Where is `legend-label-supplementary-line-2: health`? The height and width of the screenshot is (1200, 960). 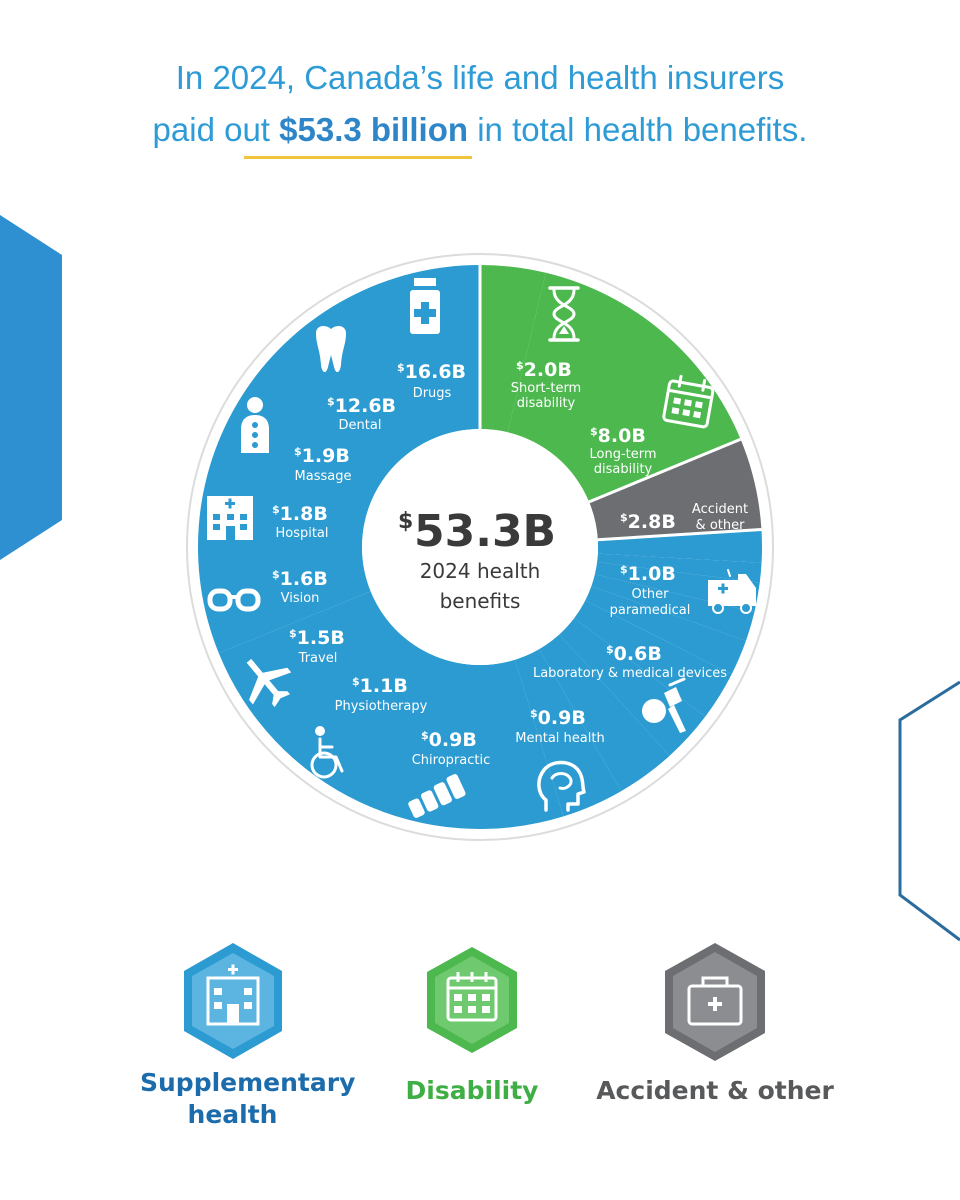 legend-label-supplementary-line-2: health is located at coordinates (232, 1114).